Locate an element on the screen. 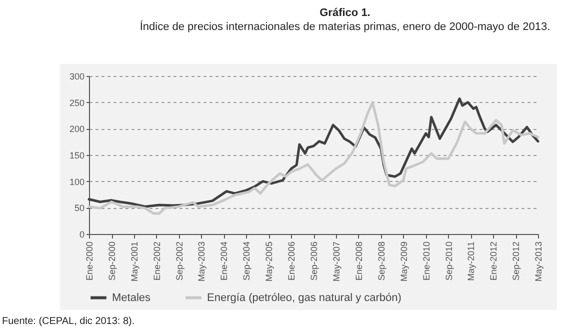 The width and height of the screenshot is (580, 333). legend-label: Energía (petróleo, gas natural y carbón) is located at coordinates (304, 298).